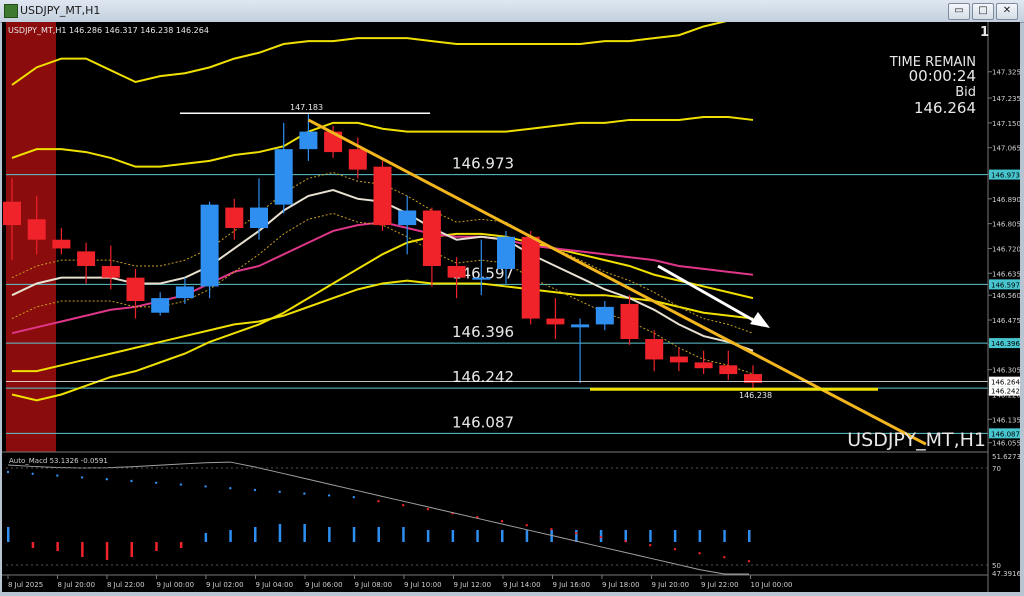  Describe the element at coordinates (473, 585) in the screenshot. I see `time-tick-label: 9 Jul 12:00` at that location.